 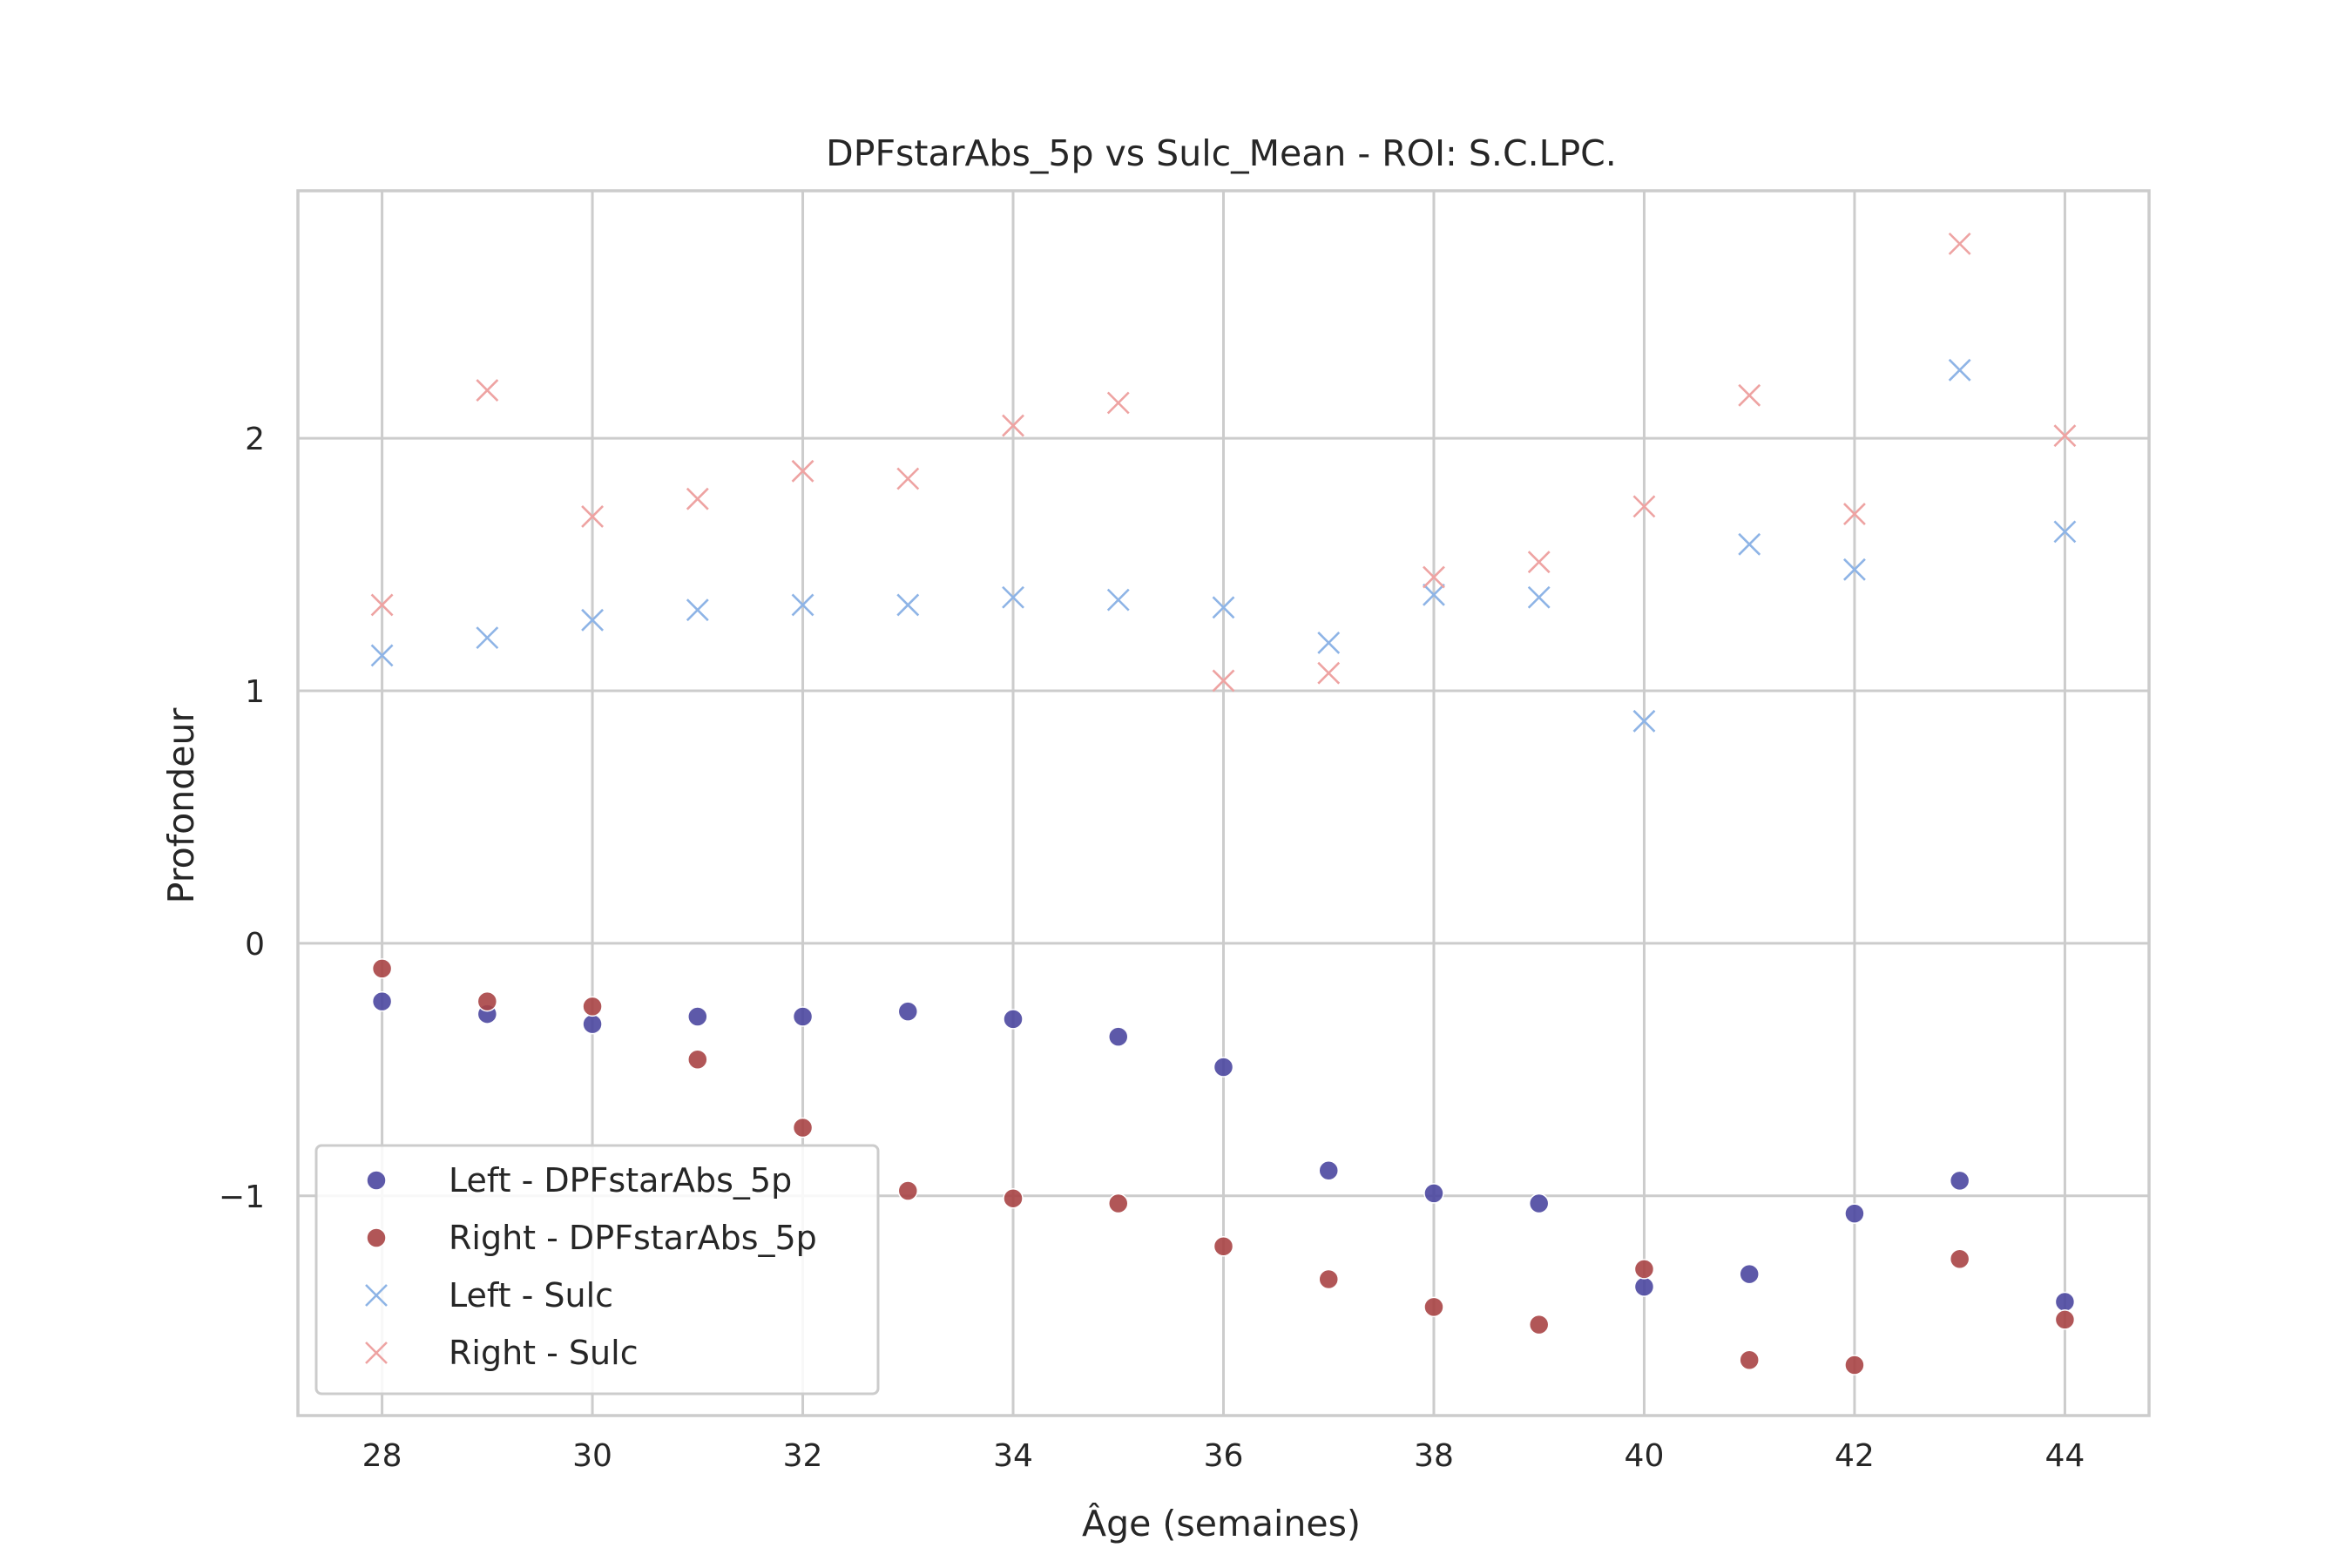 What do you see at coordinates (242, 1197) in the screenshot?
I see `y-tick-label: −1` at bounding box center [242, 1197].